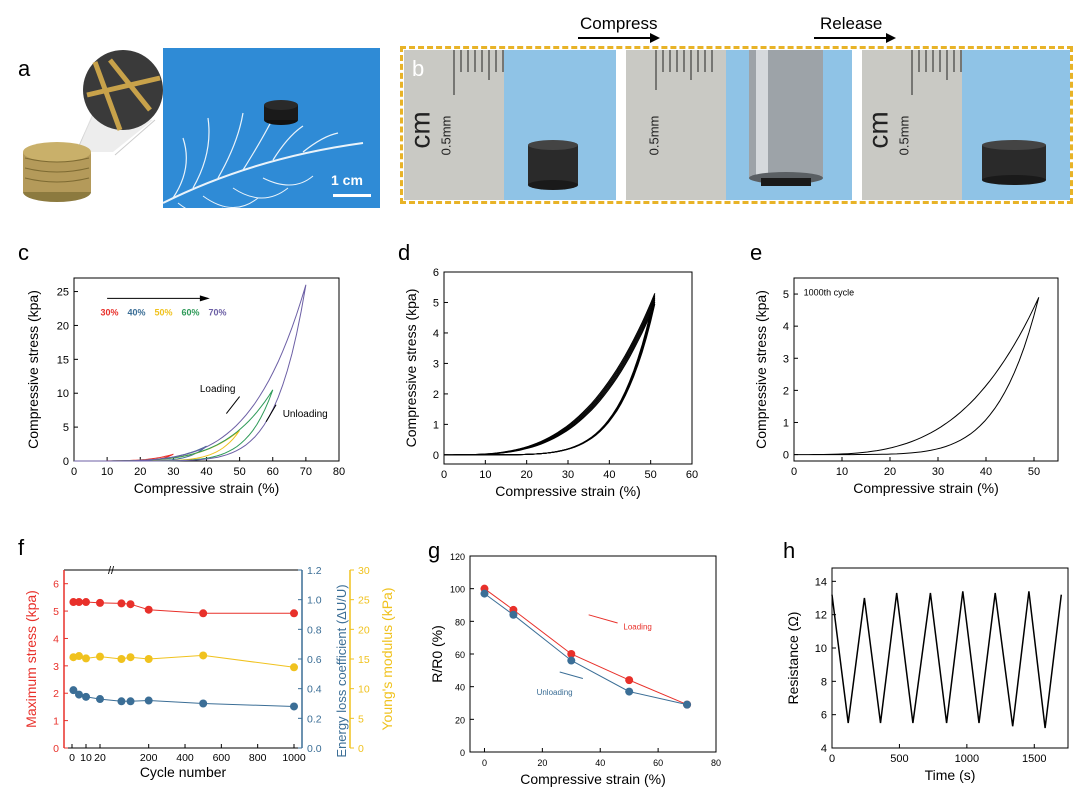  What do you see at coordinates (950, 775) in the screenshot?
I see `x-axis-label: Time (s)` at bounding box center [950, 775].